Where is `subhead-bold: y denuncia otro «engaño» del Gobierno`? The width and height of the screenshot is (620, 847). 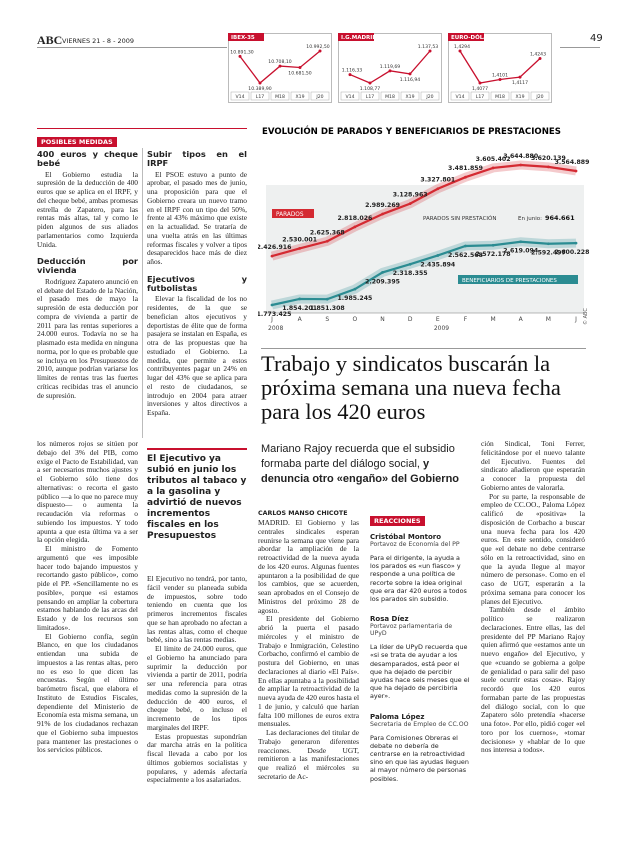
subhead-bold: y denuncia otro «engaño» del Gobierno is located at coordinates (360, 471).